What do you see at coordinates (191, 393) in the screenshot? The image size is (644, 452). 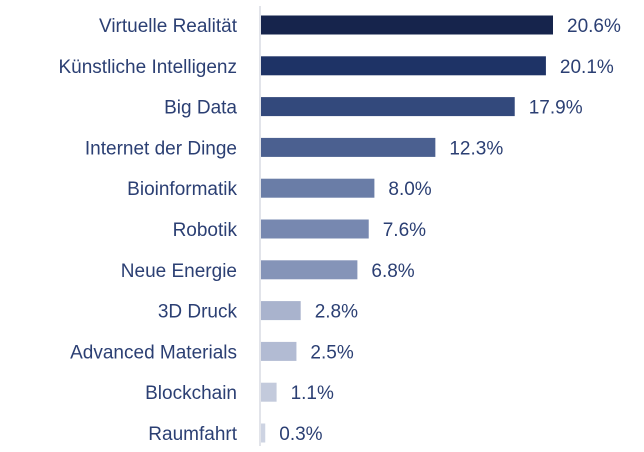 I see `category-label: Blockchain` at bounding box center [191, 393].